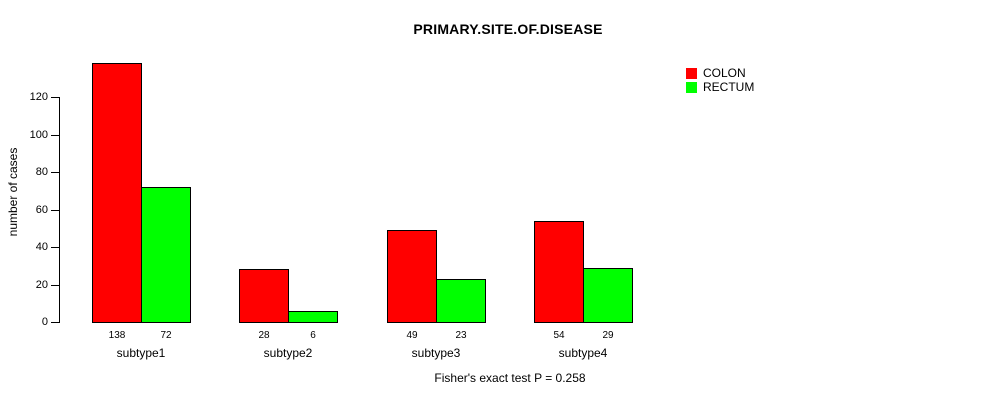 This screenshot has width=990, height=400. I want to click on bar-value-label-rectum-subtype2: 6, so click(313, 335).